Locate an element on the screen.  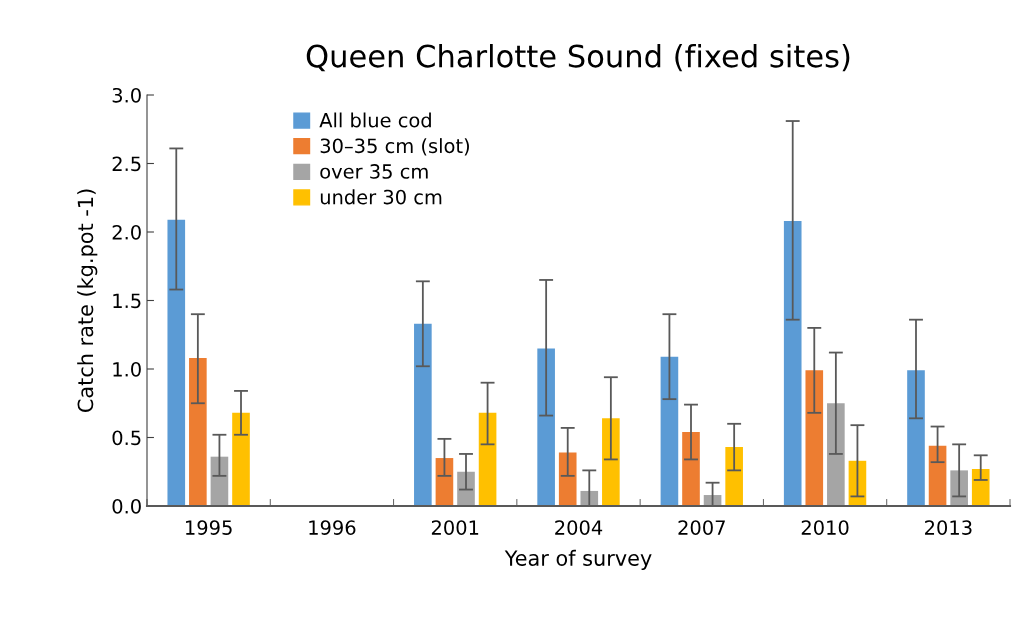
y-tick-label: 0.0 is located at coordinates (126, 506).